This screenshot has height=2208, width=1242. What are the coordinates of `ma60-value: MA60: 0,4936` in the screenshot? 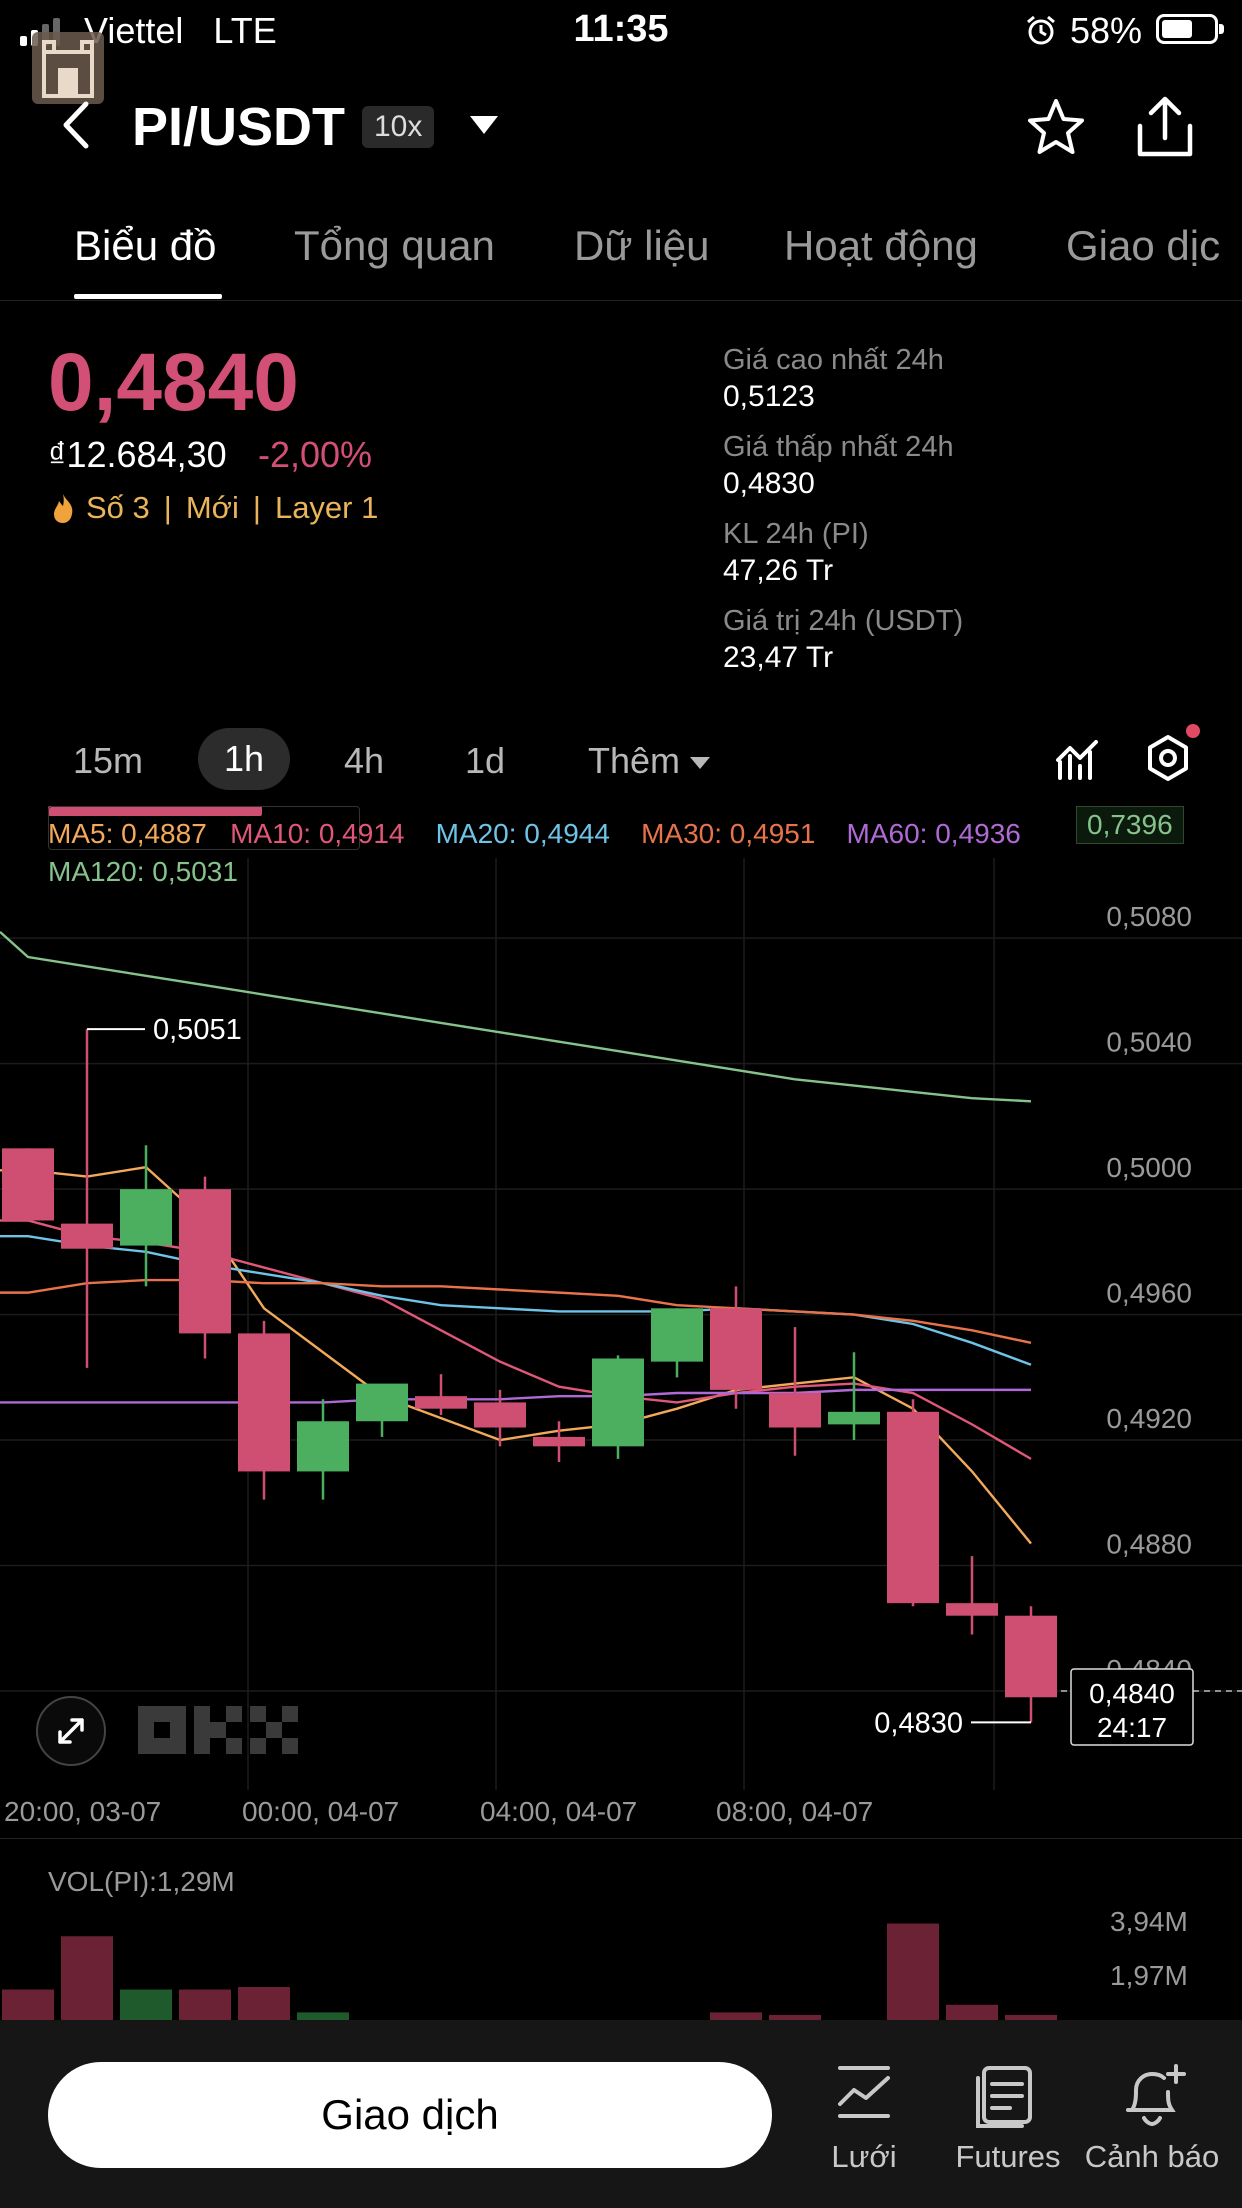 It's located at (933, 833).